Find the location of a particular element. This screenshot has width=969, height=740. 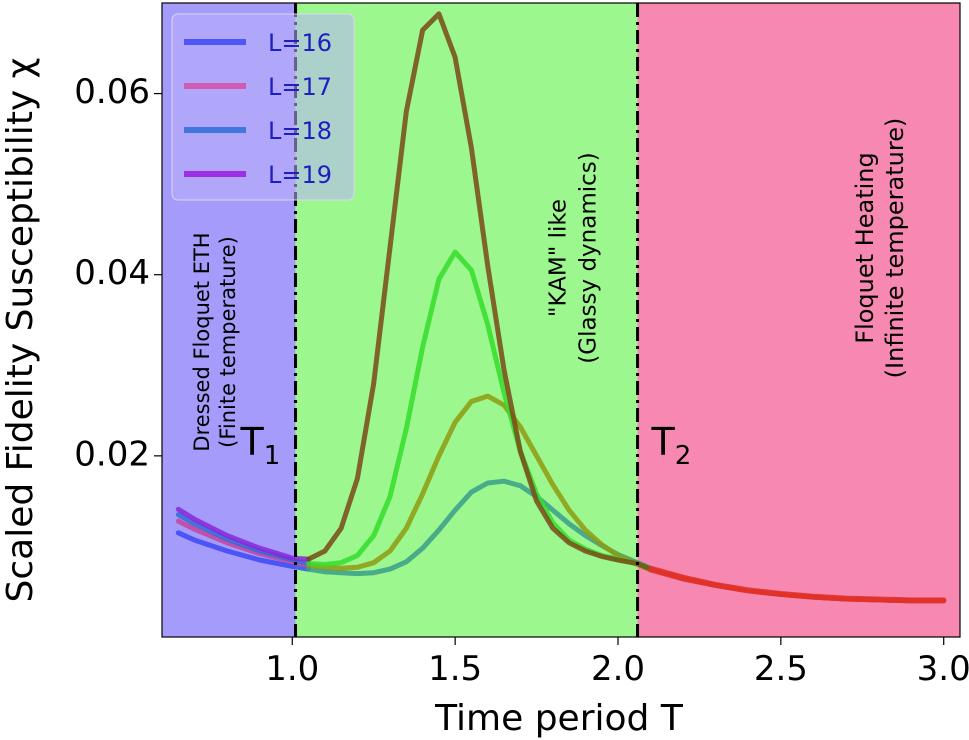

x-axis-title: Time period T is located at coordinates (559, 718).